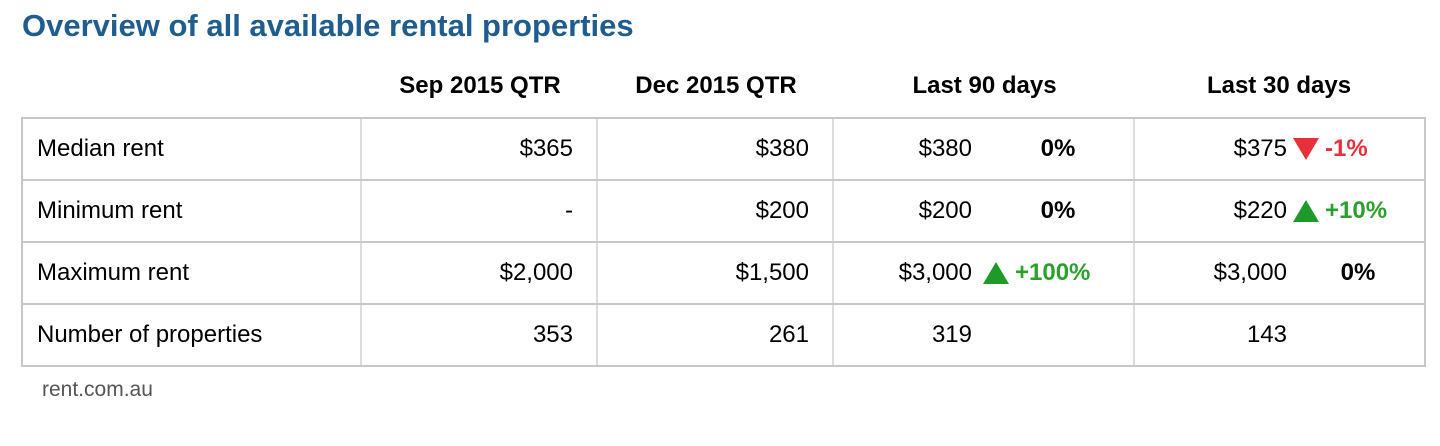  I want to click on last-30-days-value: $375, so click(1260, 148).